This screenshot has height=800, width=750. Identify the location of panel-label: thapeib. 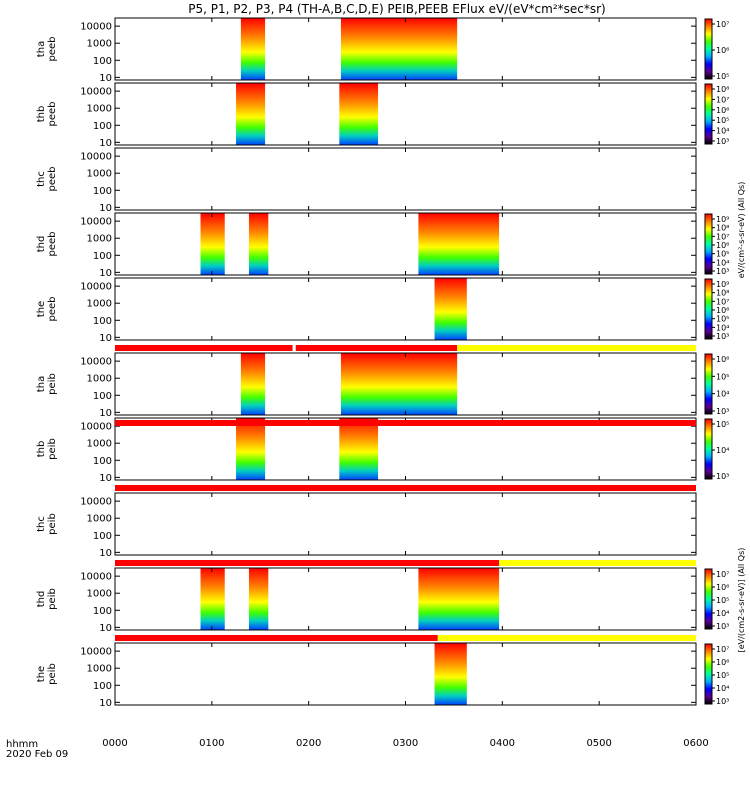
(47, 384).